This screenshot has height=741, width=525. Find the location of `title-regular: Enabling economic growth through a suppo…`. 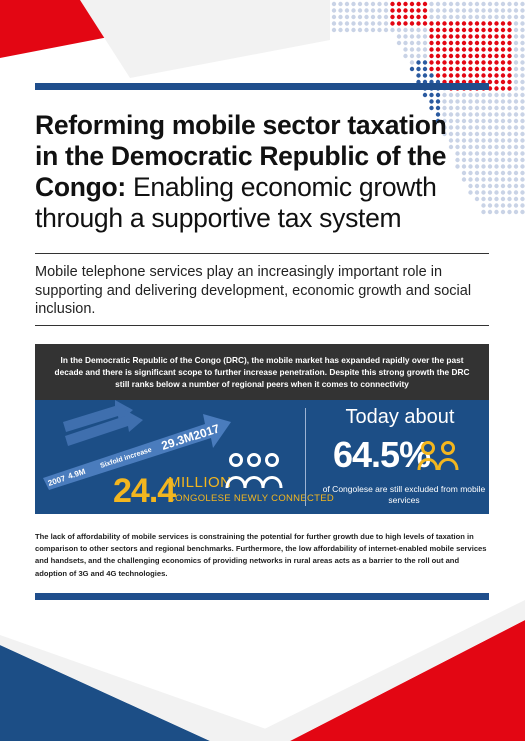

title-regular: Enabling economic growth through a suppo… is located at coordinates (236, 202).